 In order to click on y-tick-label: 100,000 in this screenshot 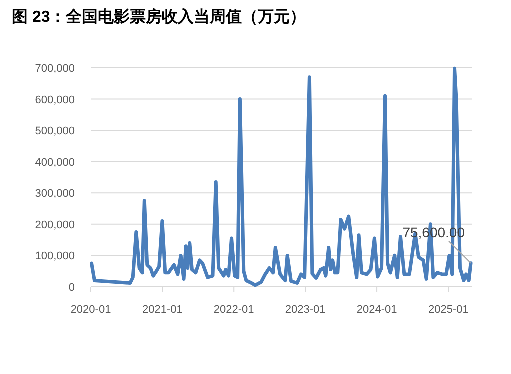, I will do `click(55, 256)`.